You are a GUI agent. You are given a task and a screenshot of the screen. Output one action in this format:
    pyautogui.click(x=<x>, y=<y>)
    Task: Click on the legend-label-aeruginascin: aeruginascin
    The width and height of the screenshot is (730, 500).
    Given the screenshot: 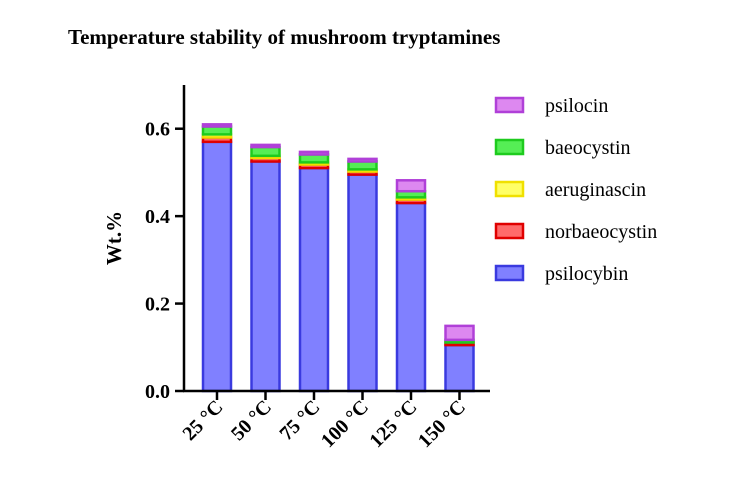 What is the action you would take?
    pyautogui.click(x=595, y=190)
    